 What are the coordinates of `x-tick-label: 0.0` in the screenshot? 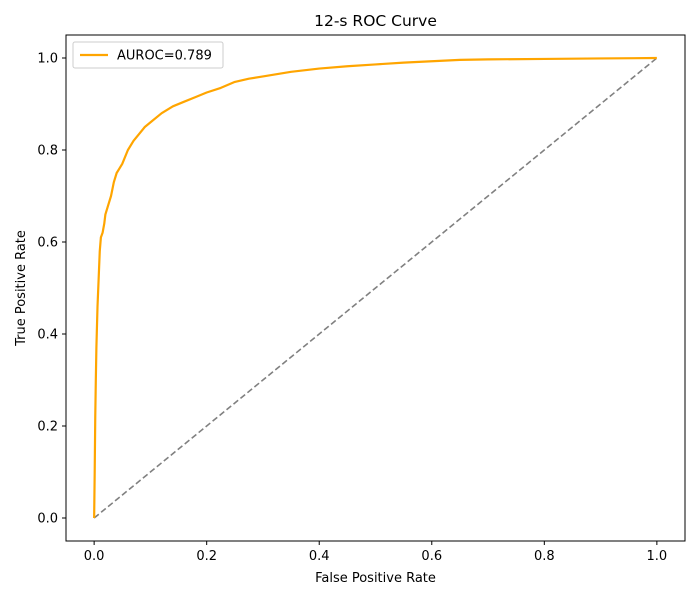 It's located at (94, 556).